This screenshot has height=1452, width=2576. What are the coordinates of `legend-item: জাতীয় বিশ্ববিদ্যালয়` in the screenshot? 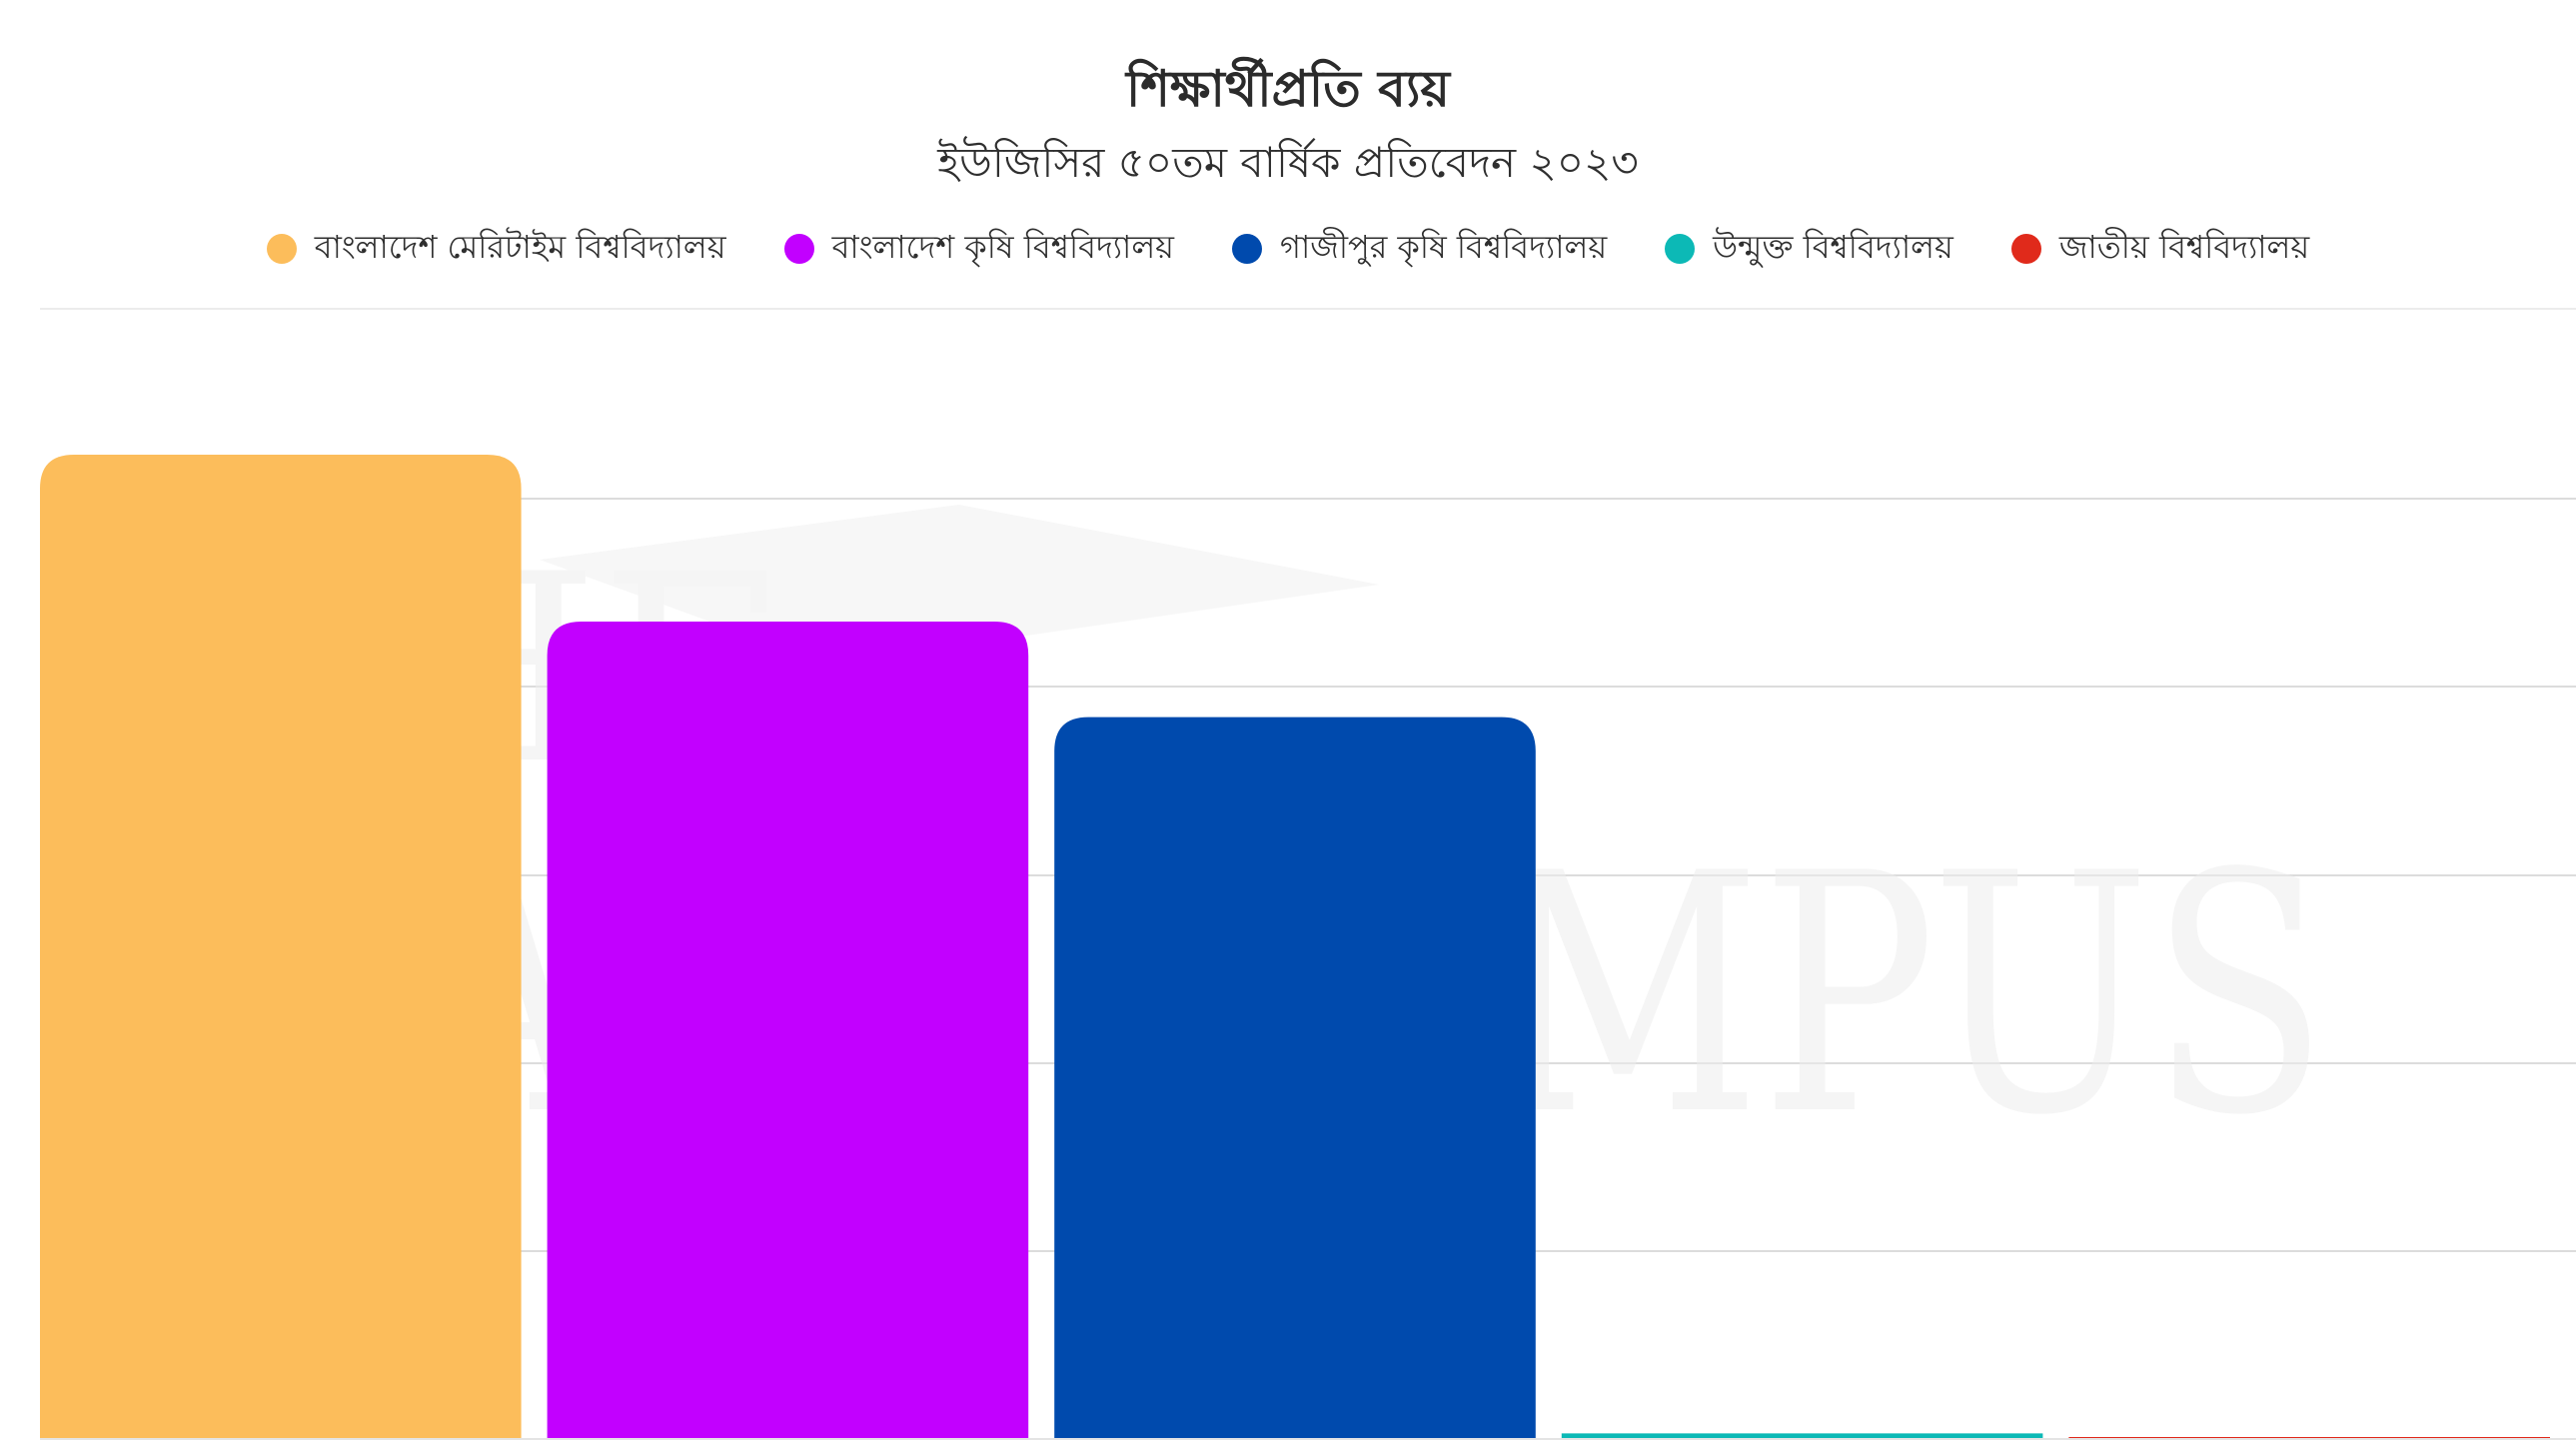 It's located at (2160, 249).